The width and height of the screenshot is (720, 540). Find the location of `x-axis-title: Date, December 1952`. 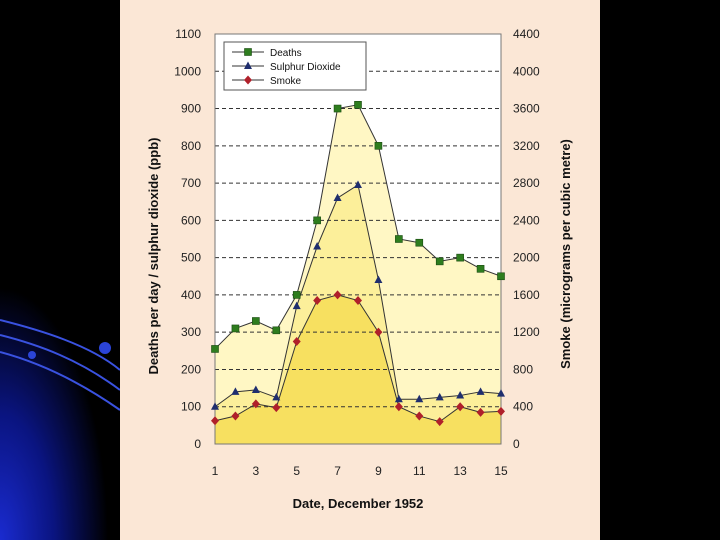

x-axis-title: Date, December 1952 is located at coordinates (358, 503).